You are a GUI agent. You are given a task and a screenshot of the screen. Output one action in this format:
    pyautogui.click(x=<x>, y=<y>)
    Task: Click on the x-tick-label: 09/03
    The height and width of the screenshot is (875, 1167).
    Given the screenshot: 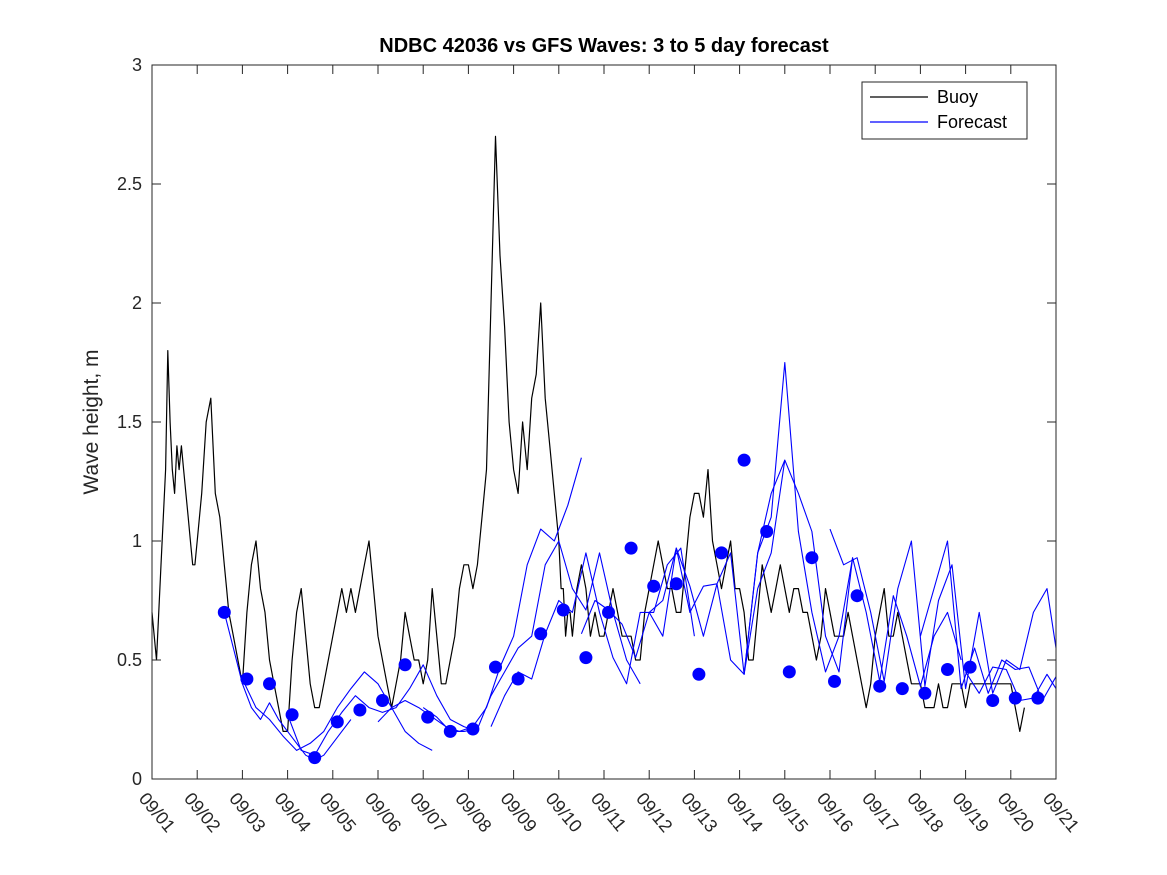 What is the action you would take?
    pyautogui.click(x=247, y=812)
    